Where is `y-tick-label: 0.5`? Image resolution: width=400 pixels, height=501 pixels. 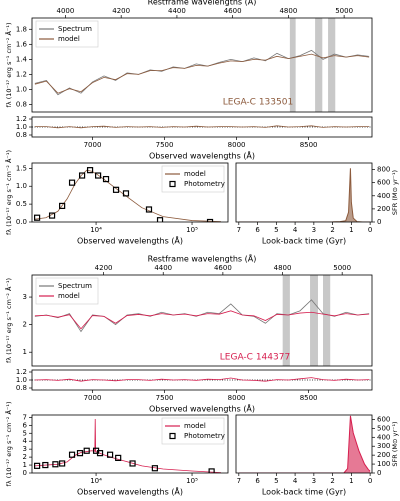 y-tick-label: 0.5 is located at coordinates (21, 204).